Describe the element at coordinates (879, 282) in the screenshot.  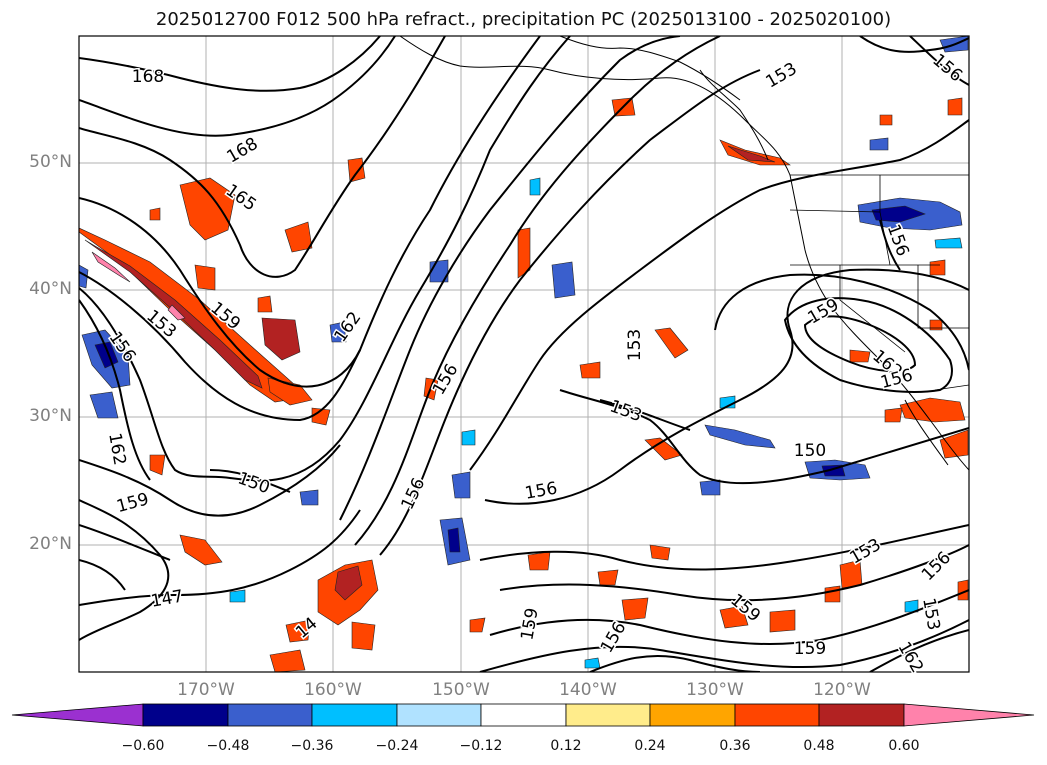
I see `boundaries` at that location.